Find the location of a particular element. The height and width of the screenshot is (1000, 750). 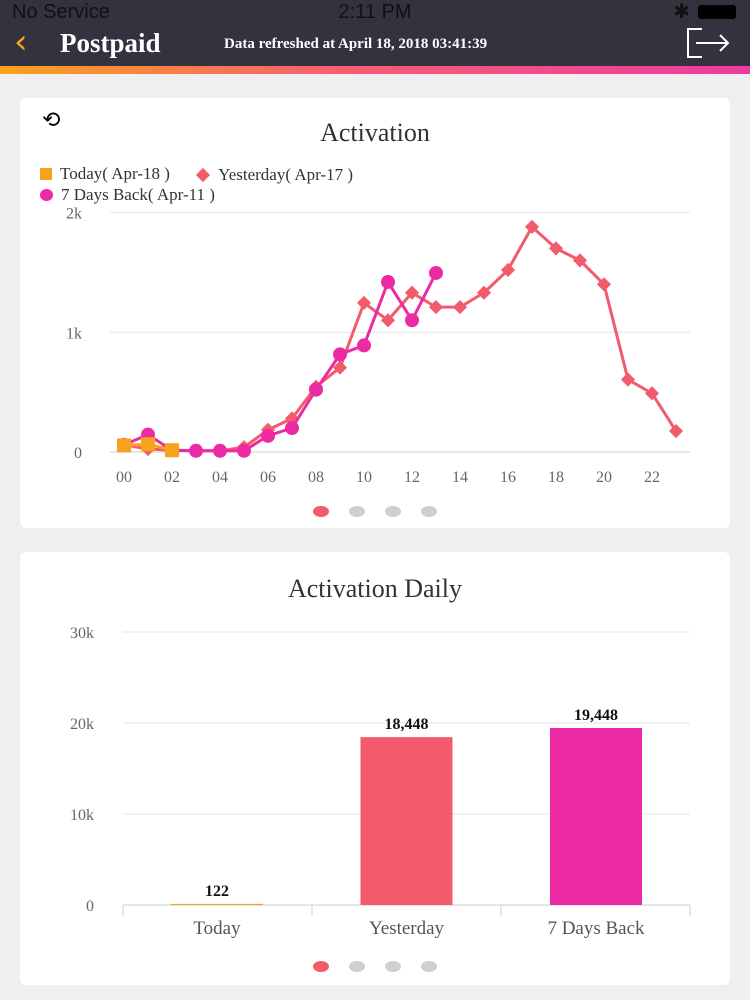

data-label: 18,448 is located at coordinates (407, 724).